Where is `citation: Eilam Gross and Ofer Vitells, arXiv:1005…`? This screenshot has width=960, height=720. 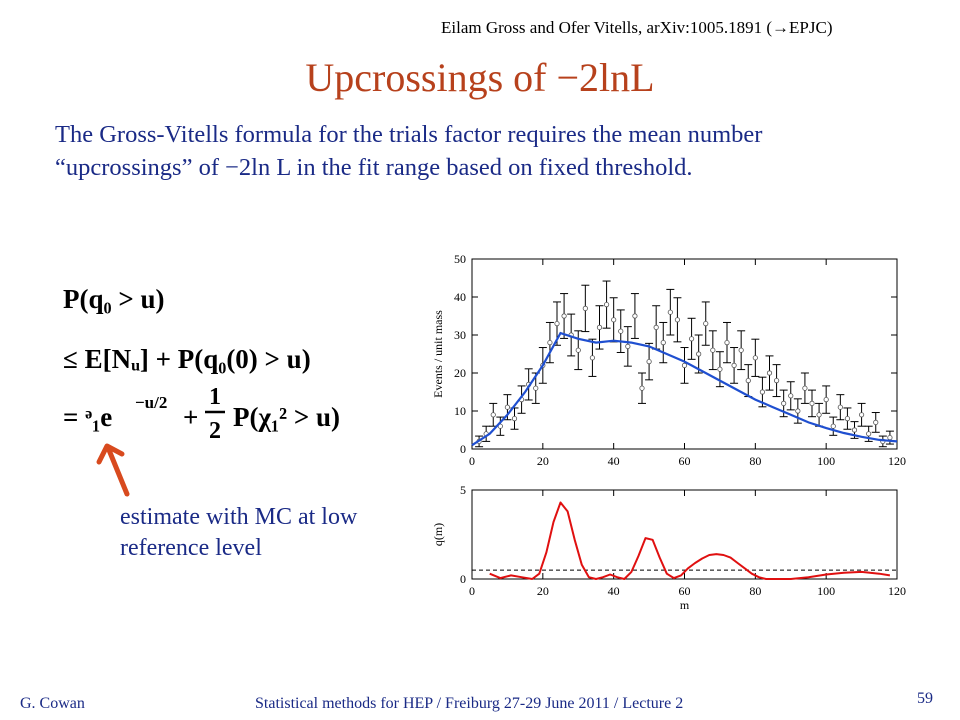 citation: Eilam Gross and Ofer Vitells, arXiv:1005… is located at coordinates (637, 27).